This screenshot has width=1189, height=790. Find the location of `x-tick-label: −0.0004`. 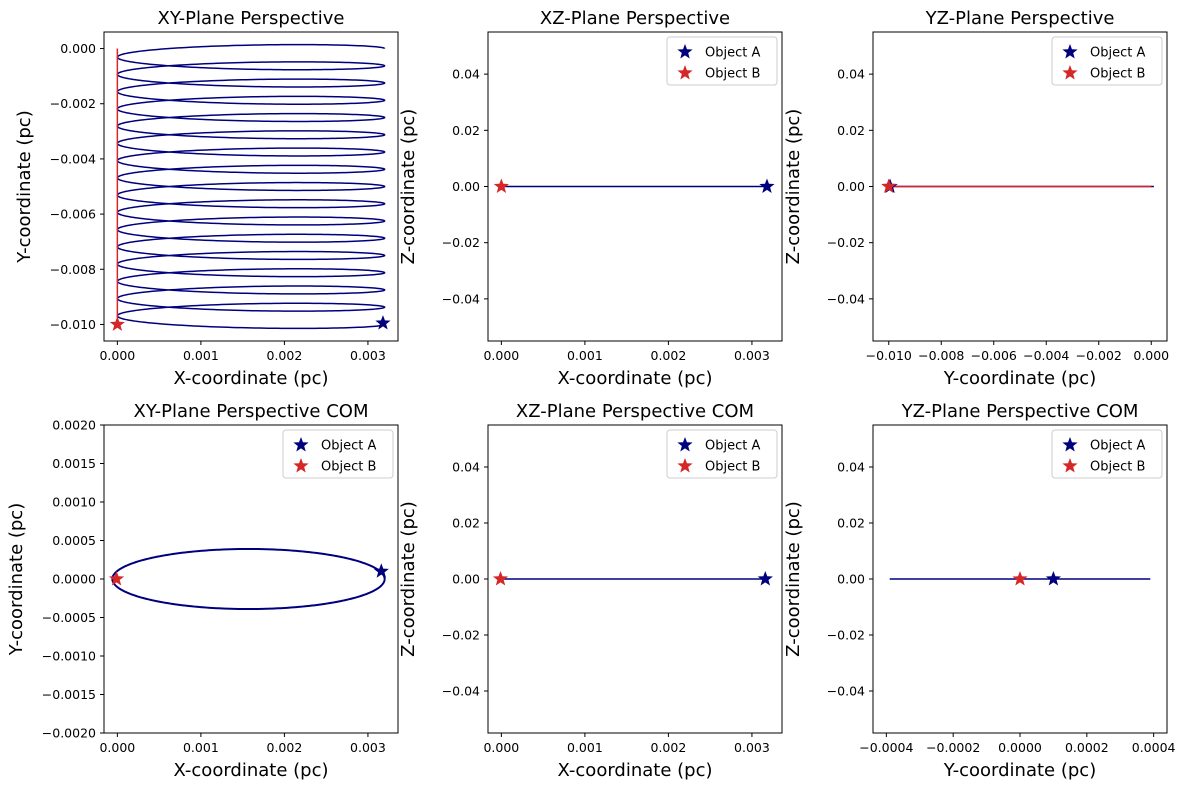

x-tick-label: −0.0004 is located at coordinates (886, 747).